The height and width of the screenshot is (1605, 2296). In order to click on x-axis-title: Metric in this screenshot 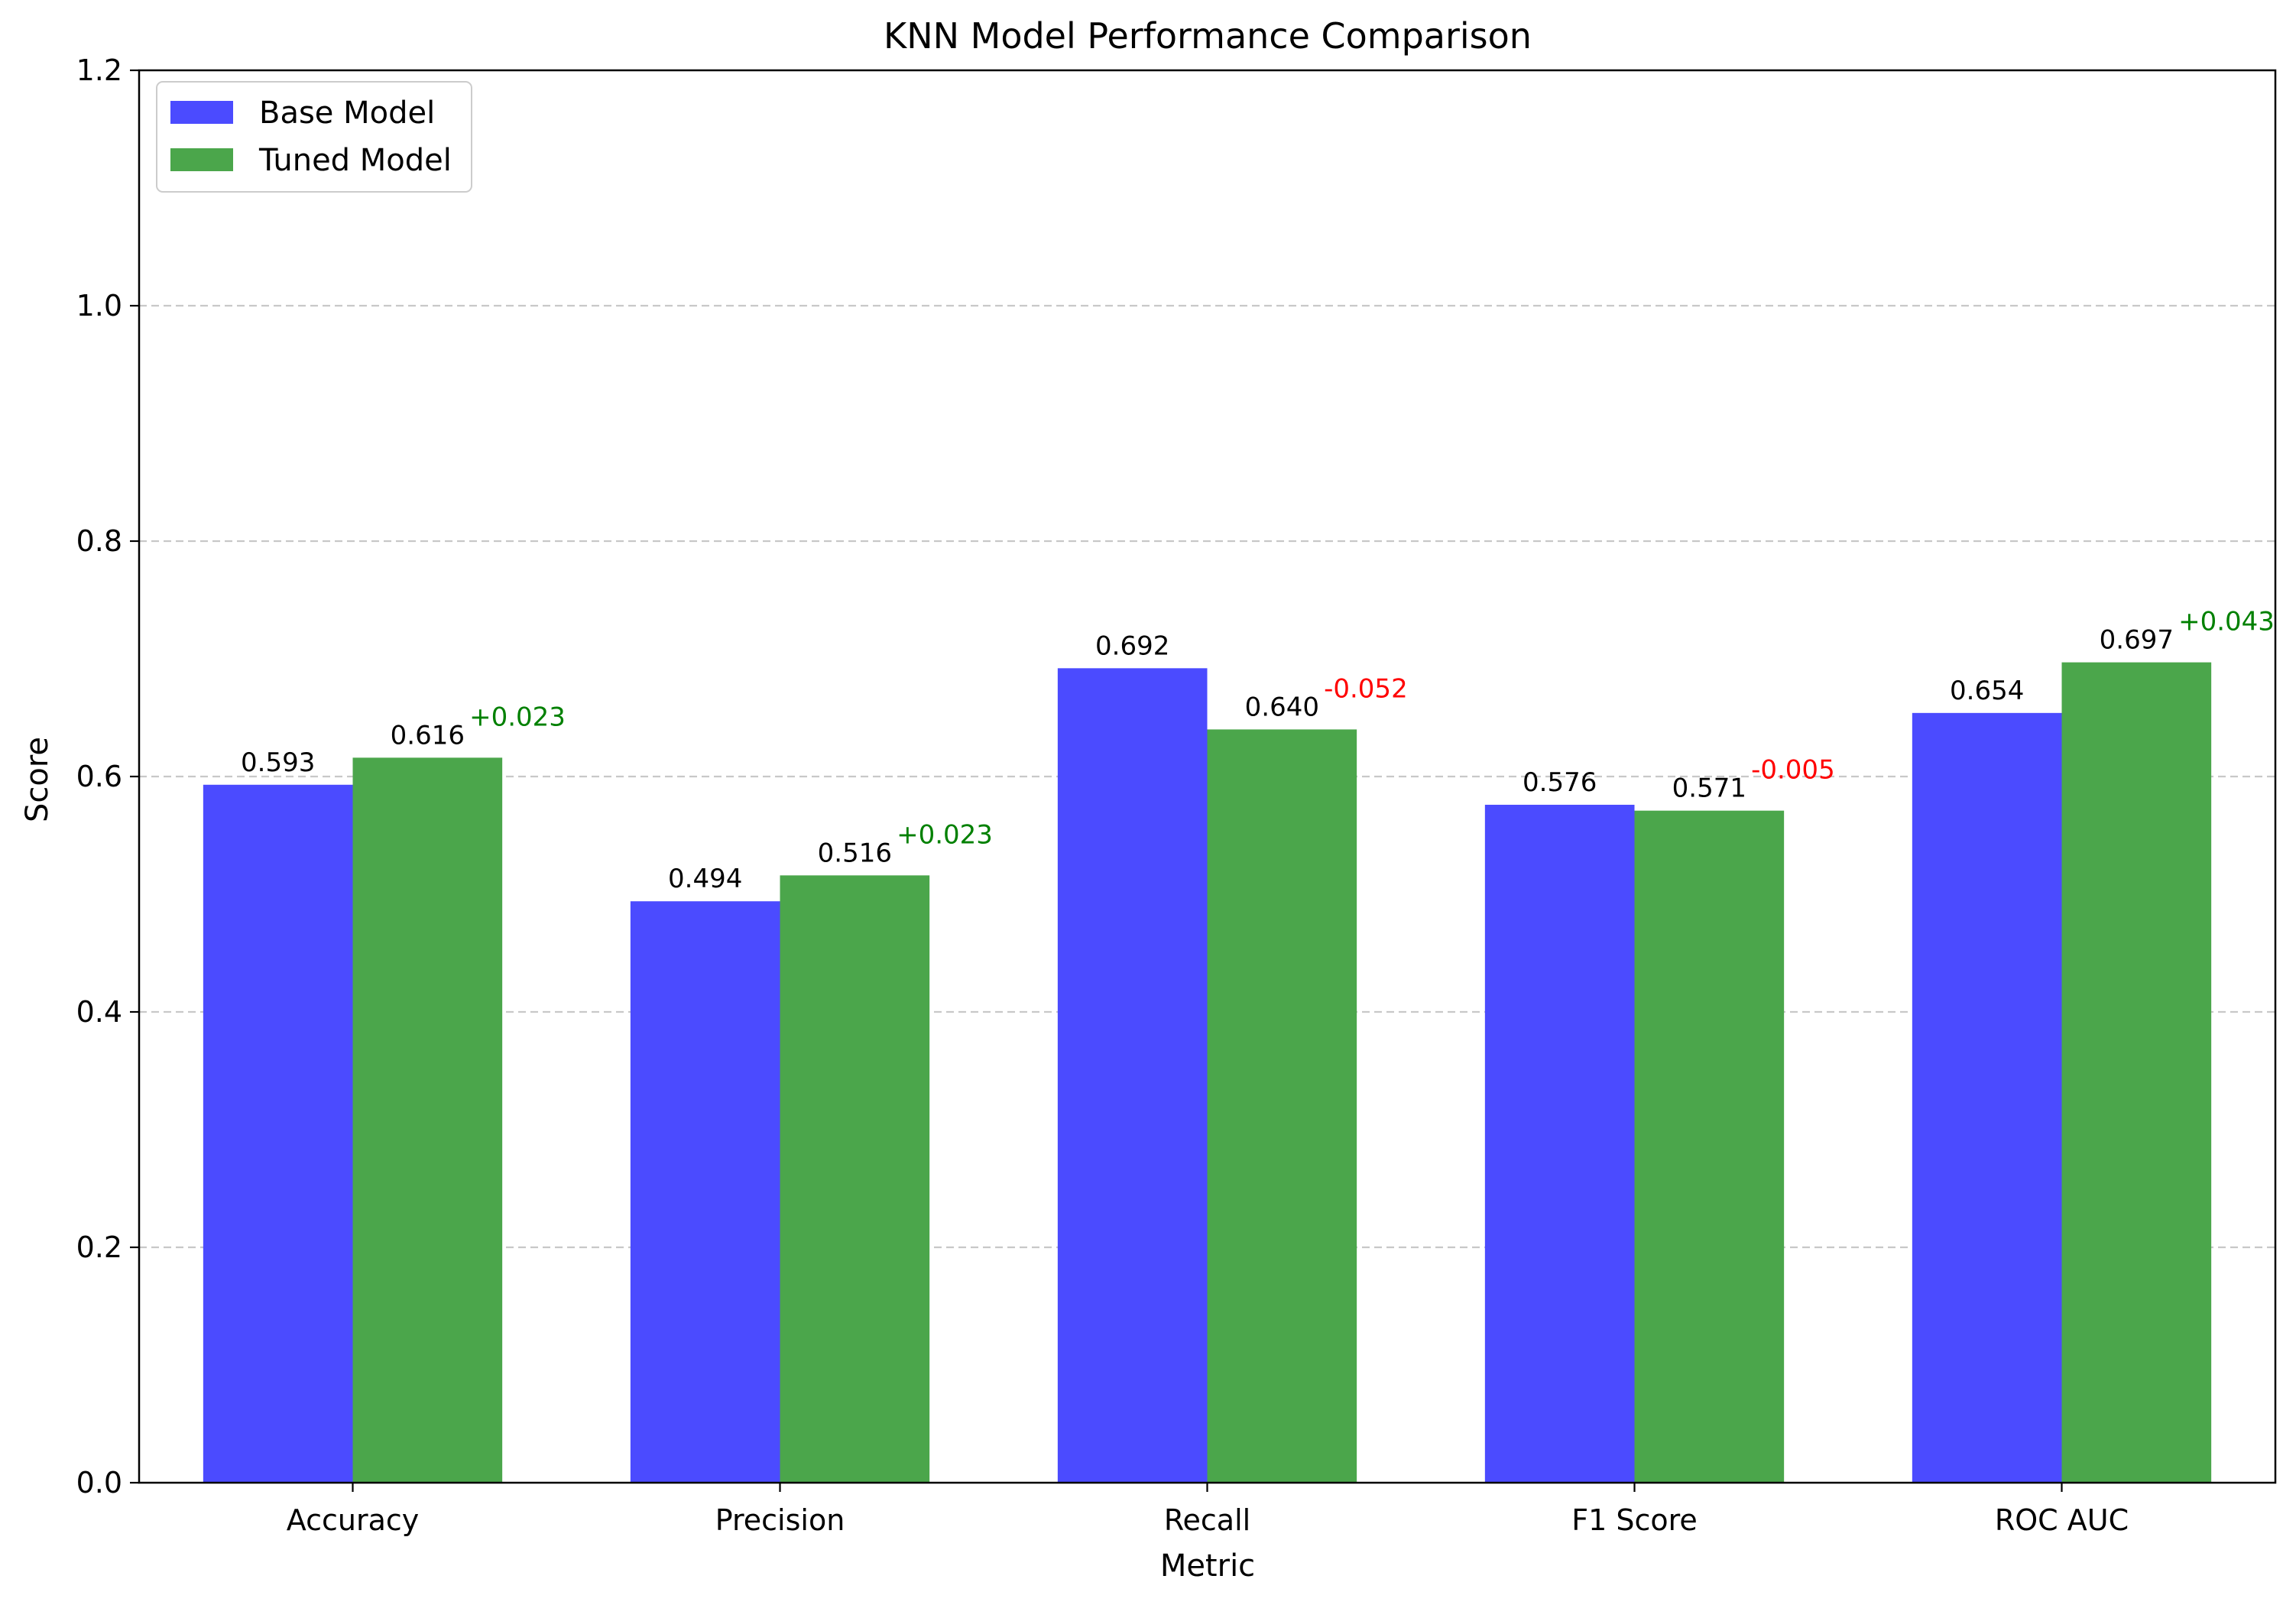, I will do `click(1207, 1566)`.